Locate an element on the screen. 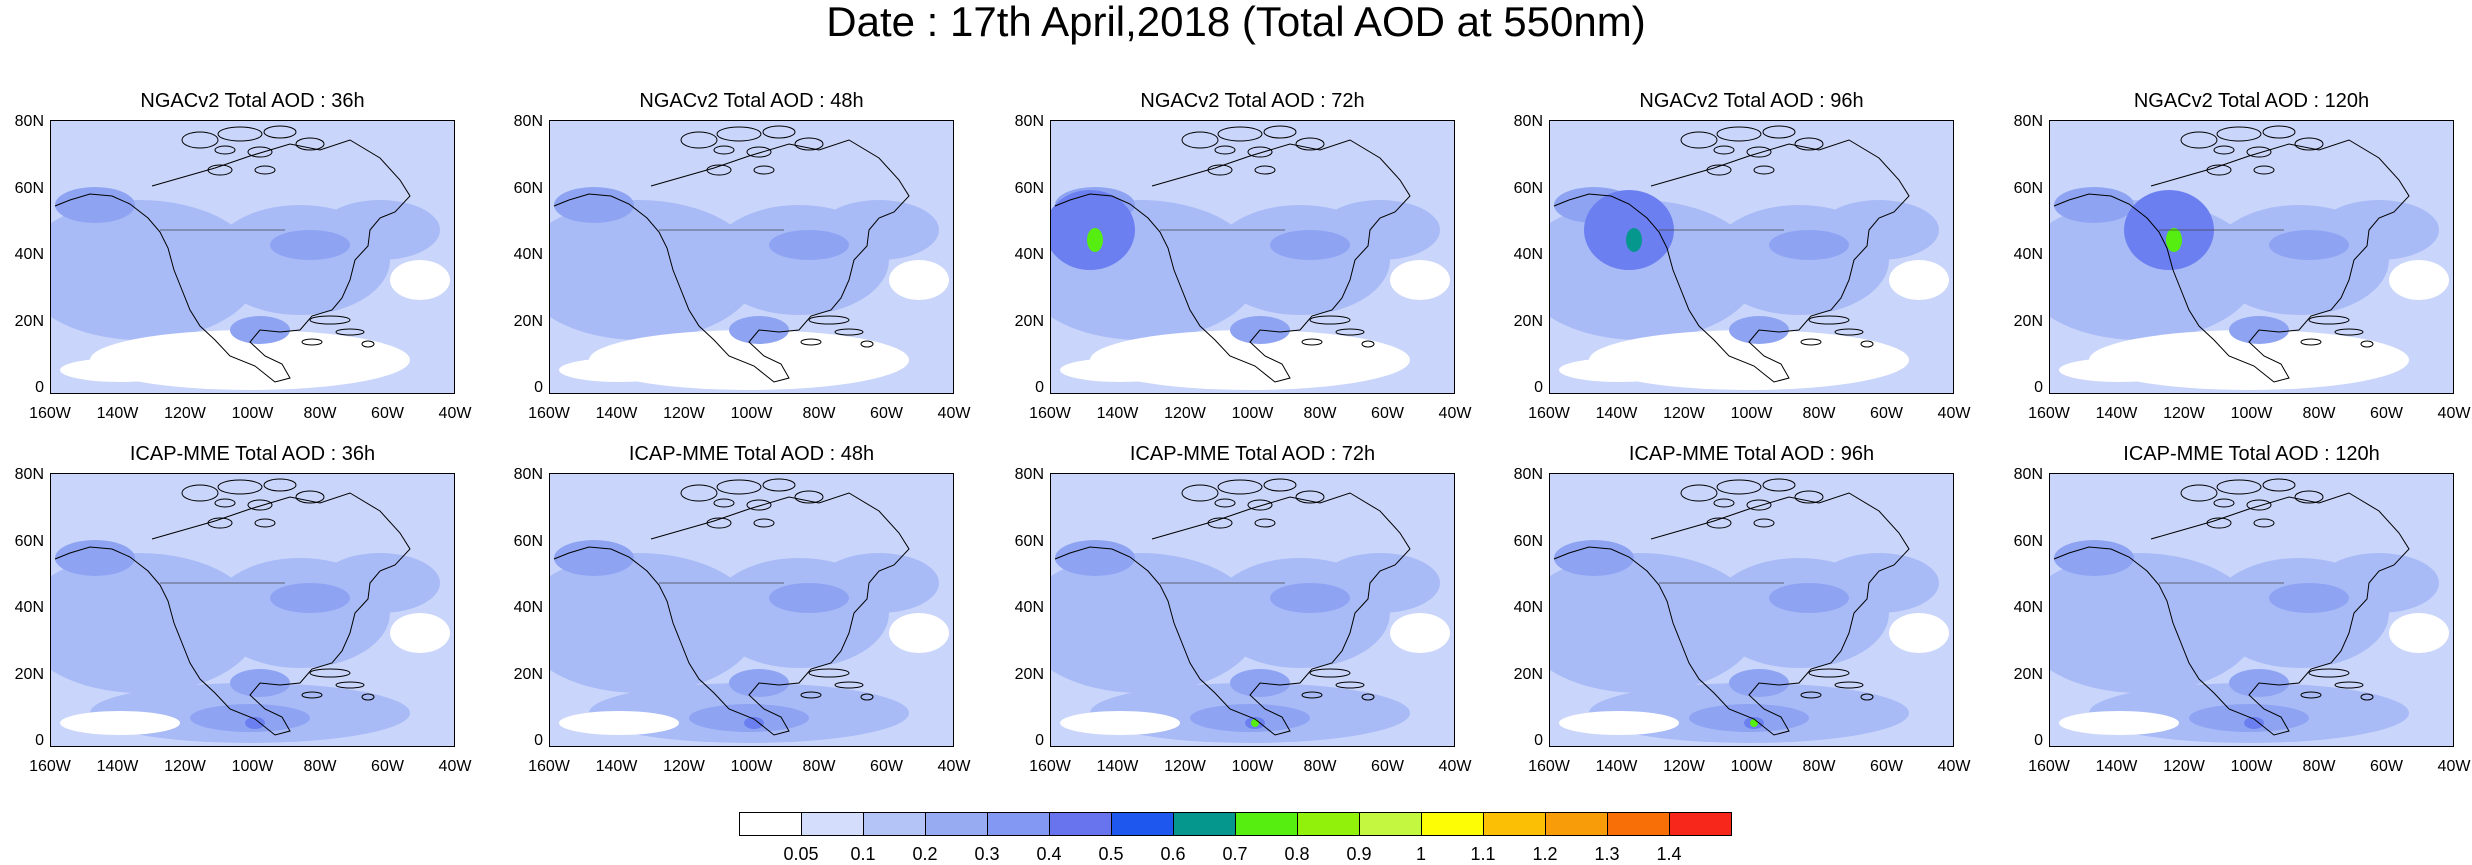 This screenshot has height=865, width=2472. colorbar-label: 1 is located at coordinates (1420, 854).